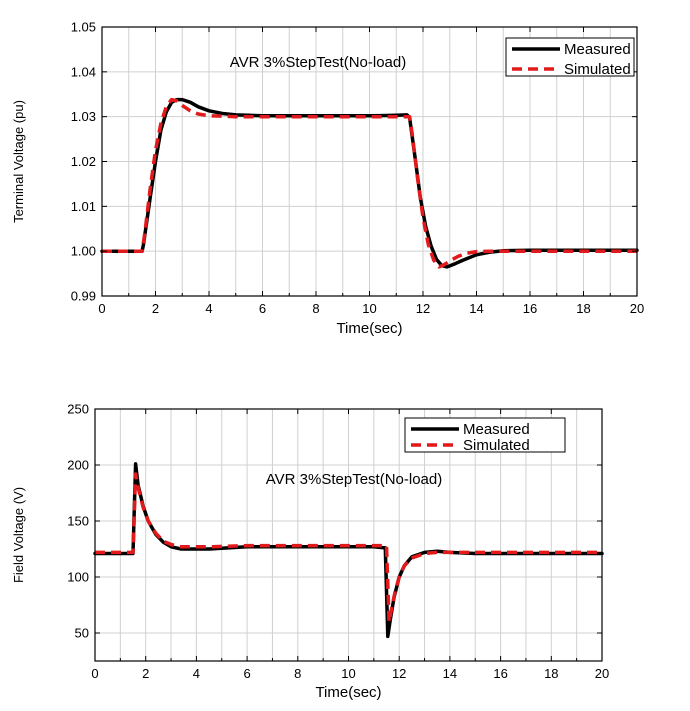 The width and height of the screenshot is (690, 711). Describe the element at coordinates (78, 521) in the screenshot. I see `y-tick-label: 150` at that location.